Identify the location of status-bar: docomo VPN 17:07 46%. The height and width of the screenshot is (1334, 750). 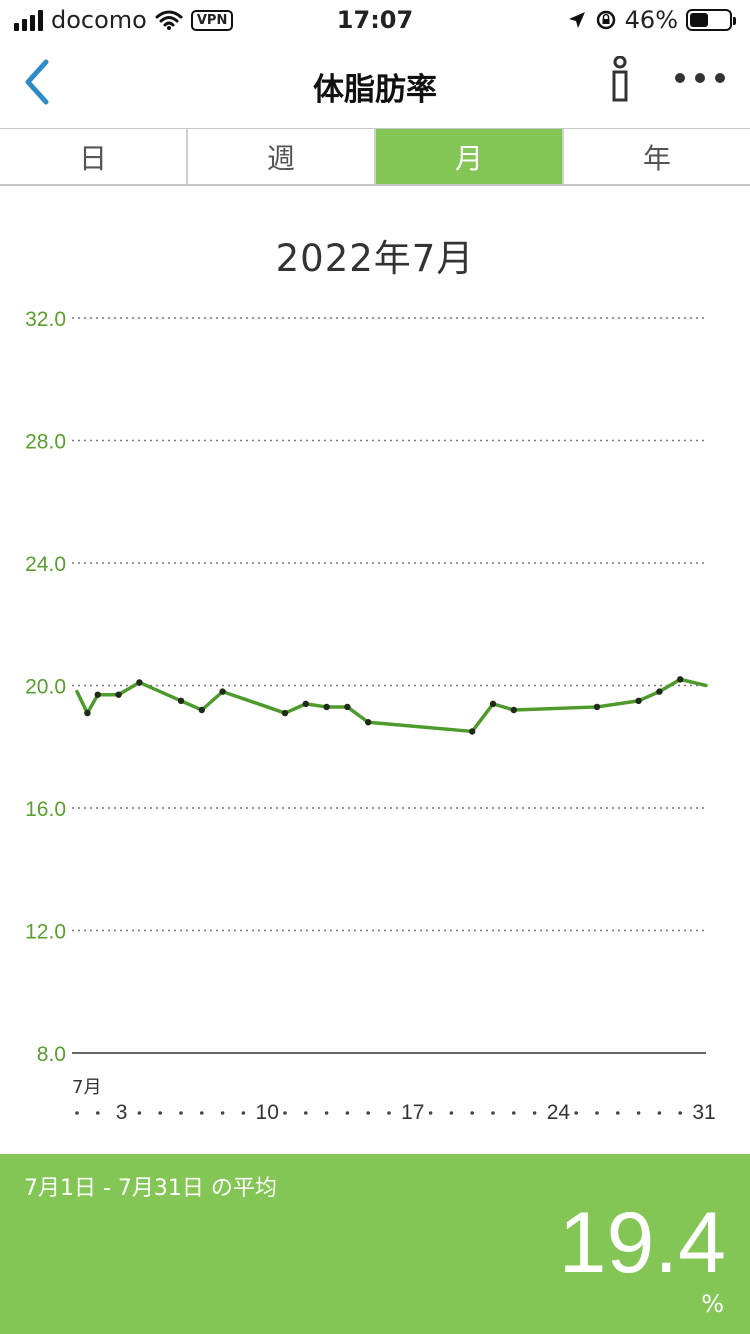
(375, 20).